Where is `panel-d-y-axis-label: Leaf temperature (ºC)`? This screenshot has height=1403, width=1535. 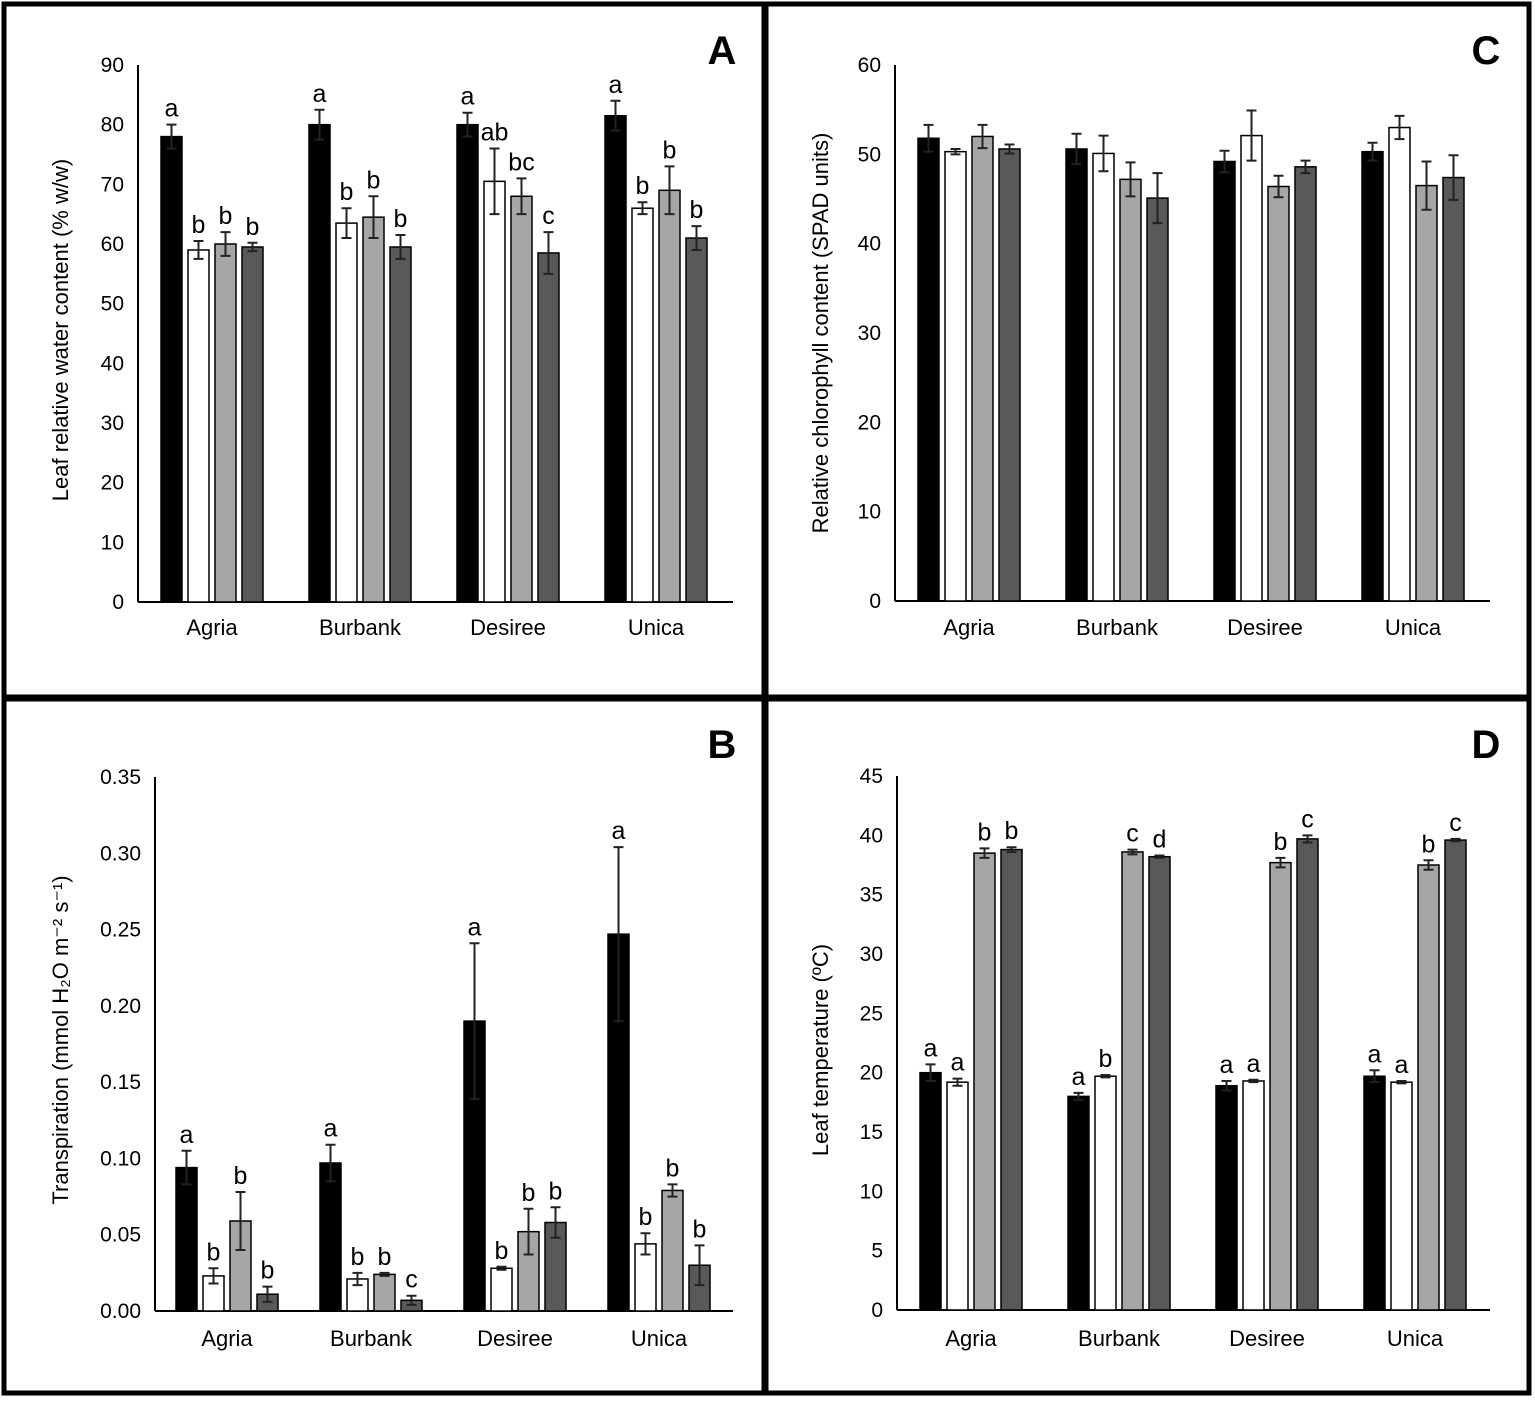 panel-d-y-axis-label: Leaf temperature (ºC) is located at coordinates (820, 1050).